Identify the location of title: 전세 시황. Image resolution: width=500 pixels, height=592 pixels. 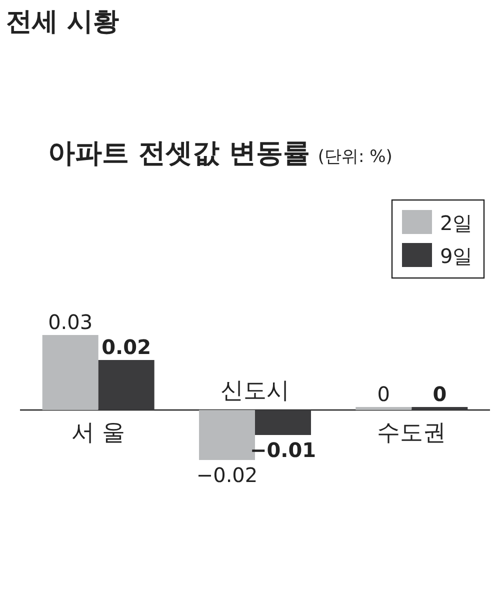
(63, 22).